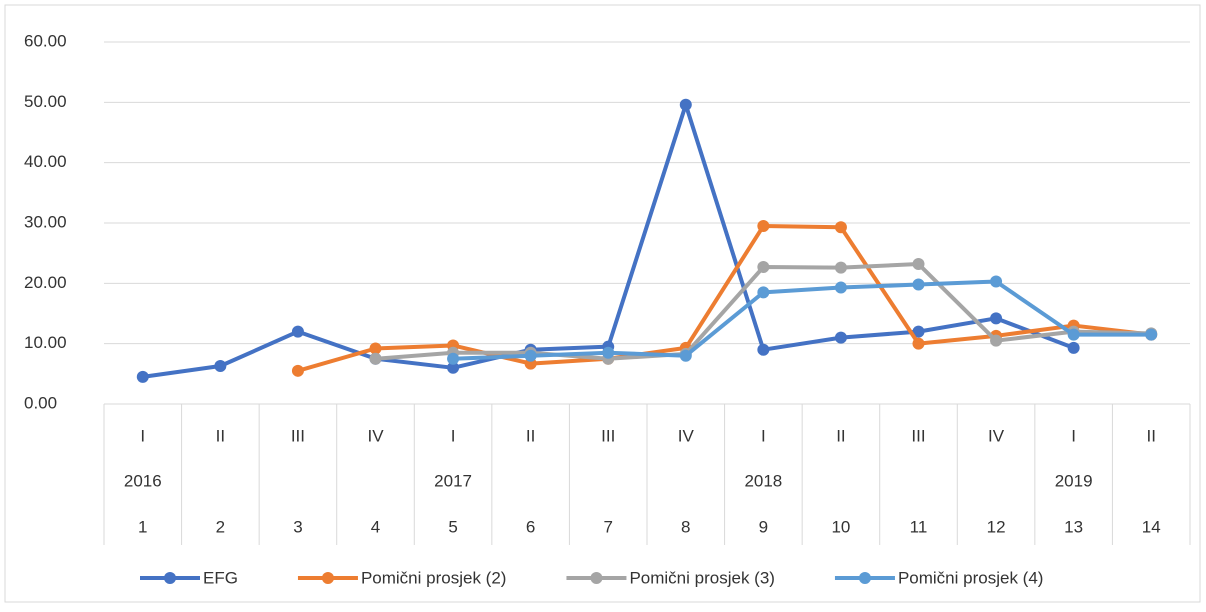 The image size is (1206, 612). I want to click on index-label: 5, so click(452, 526).